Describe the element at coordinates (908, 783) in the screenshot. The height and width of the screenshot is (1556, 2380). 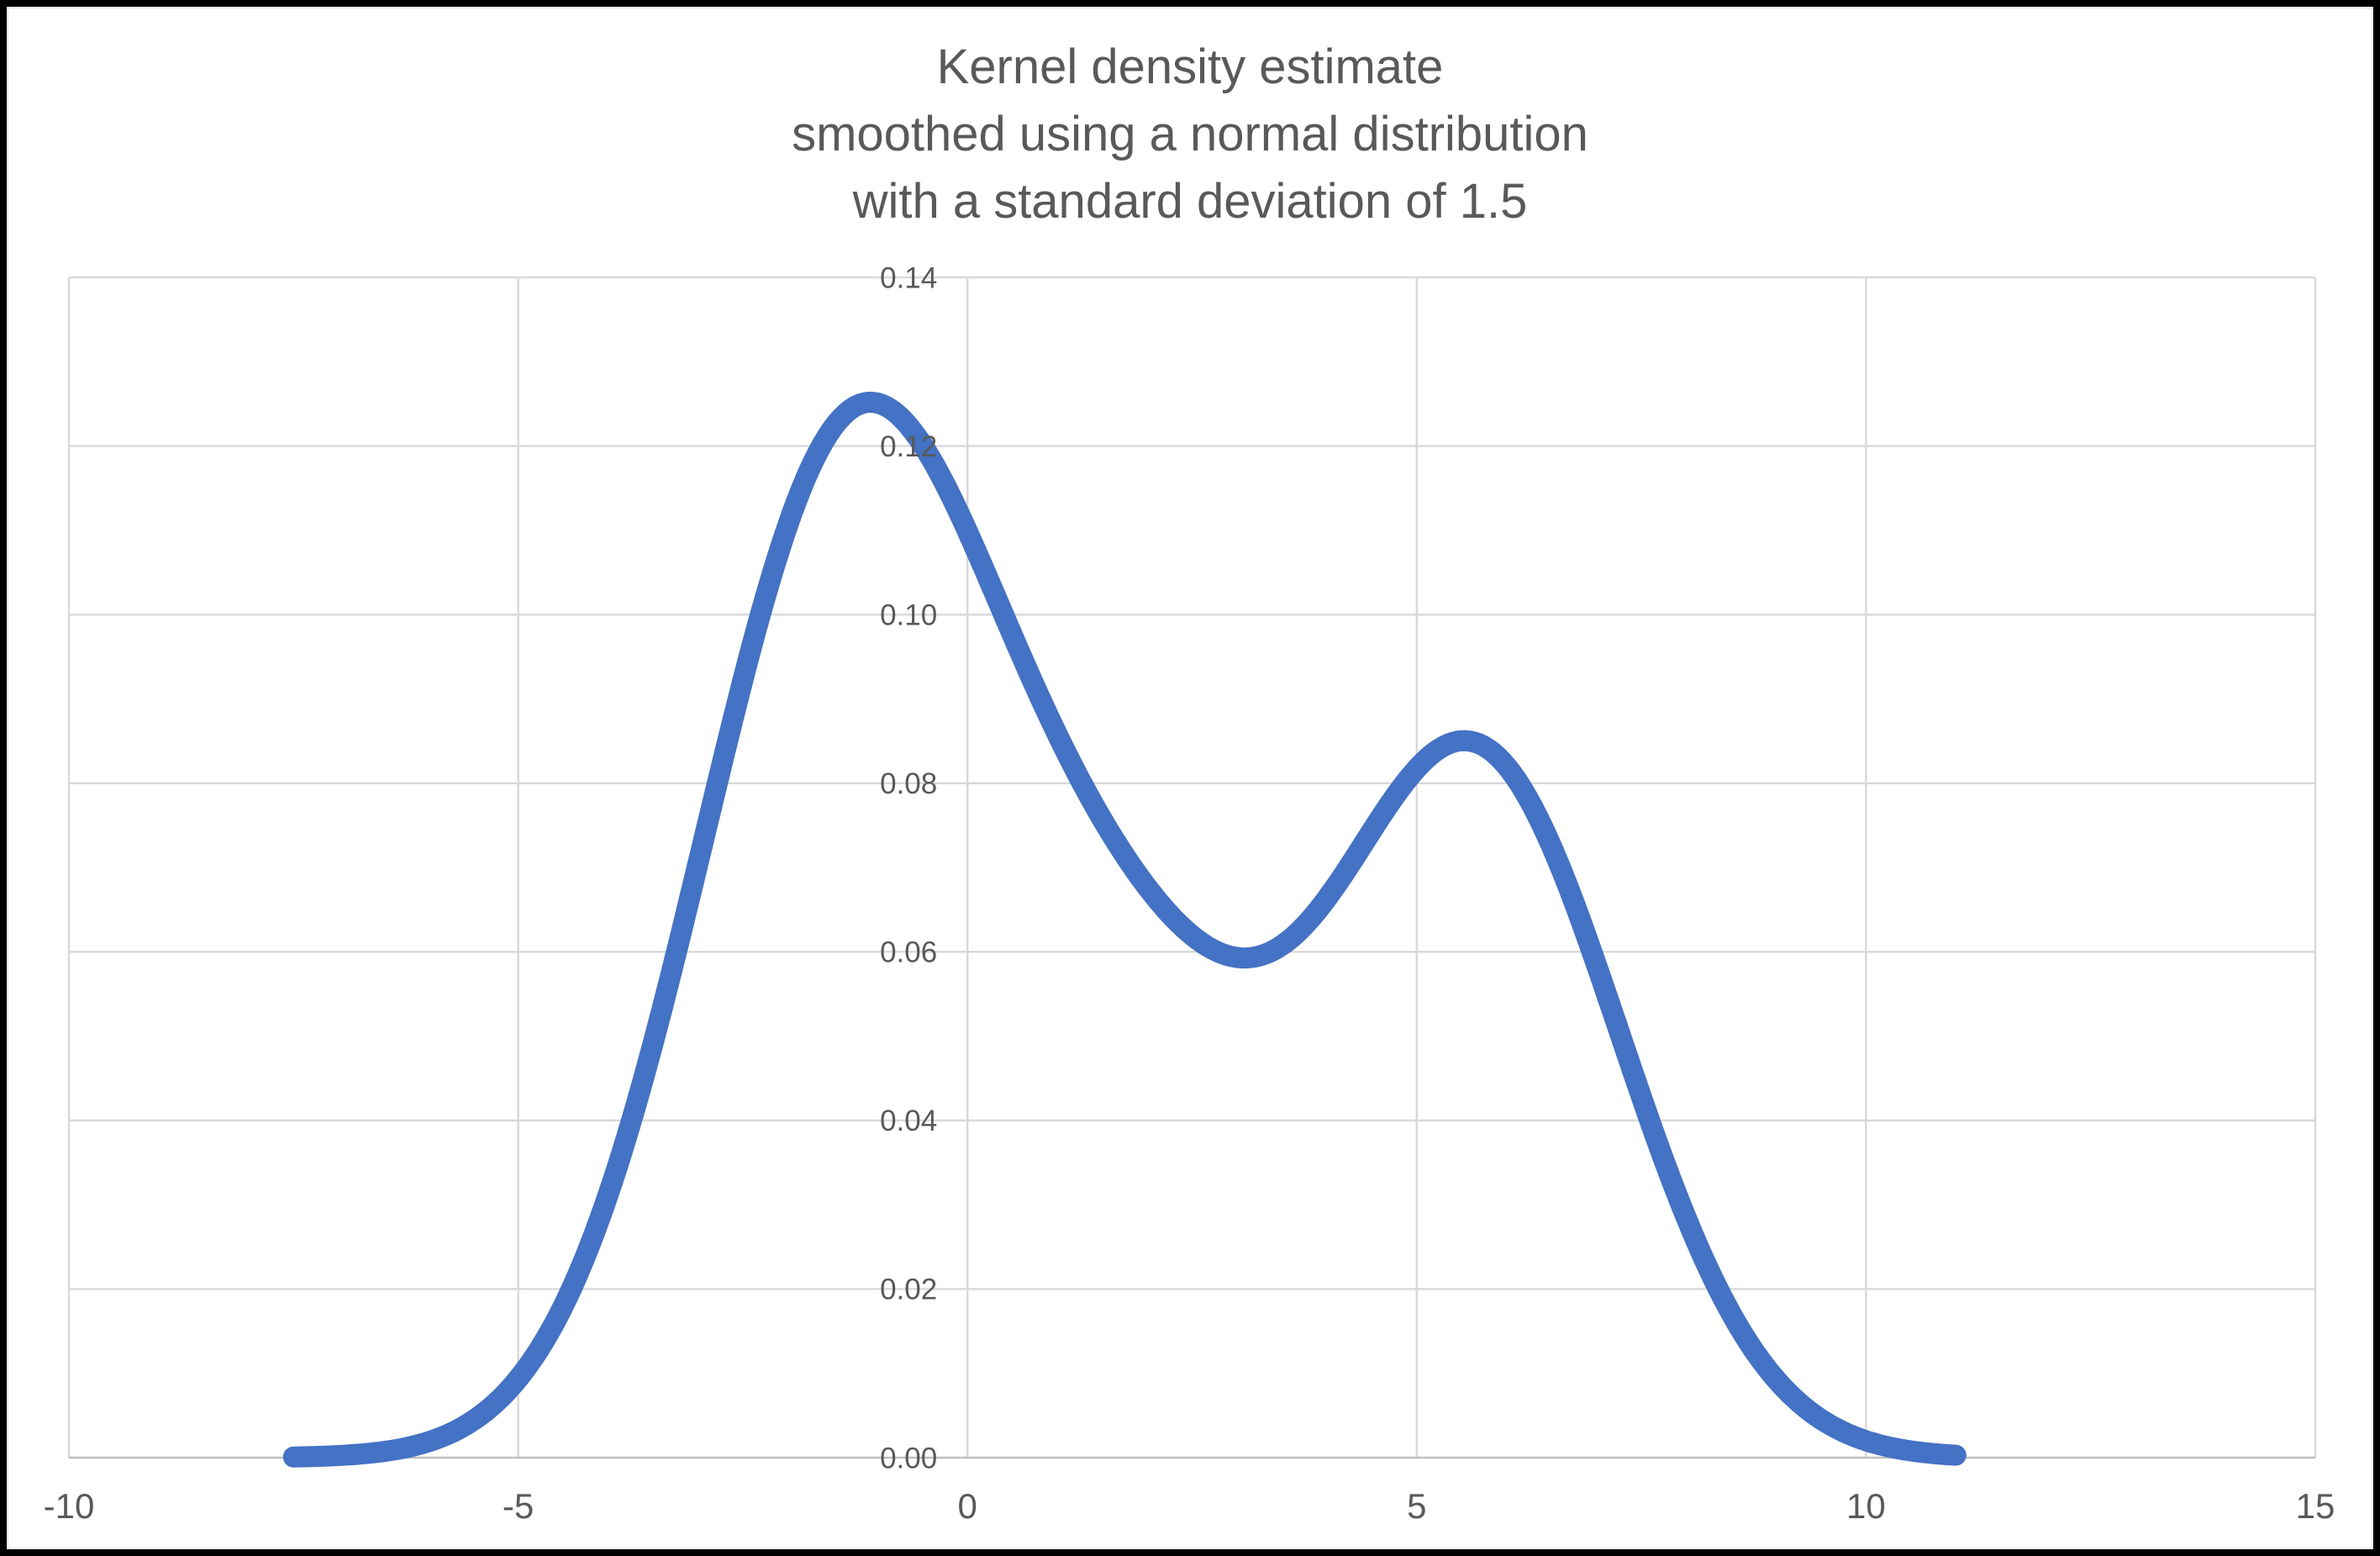
I see `y-axis-tick-label: 0.08` at that location.